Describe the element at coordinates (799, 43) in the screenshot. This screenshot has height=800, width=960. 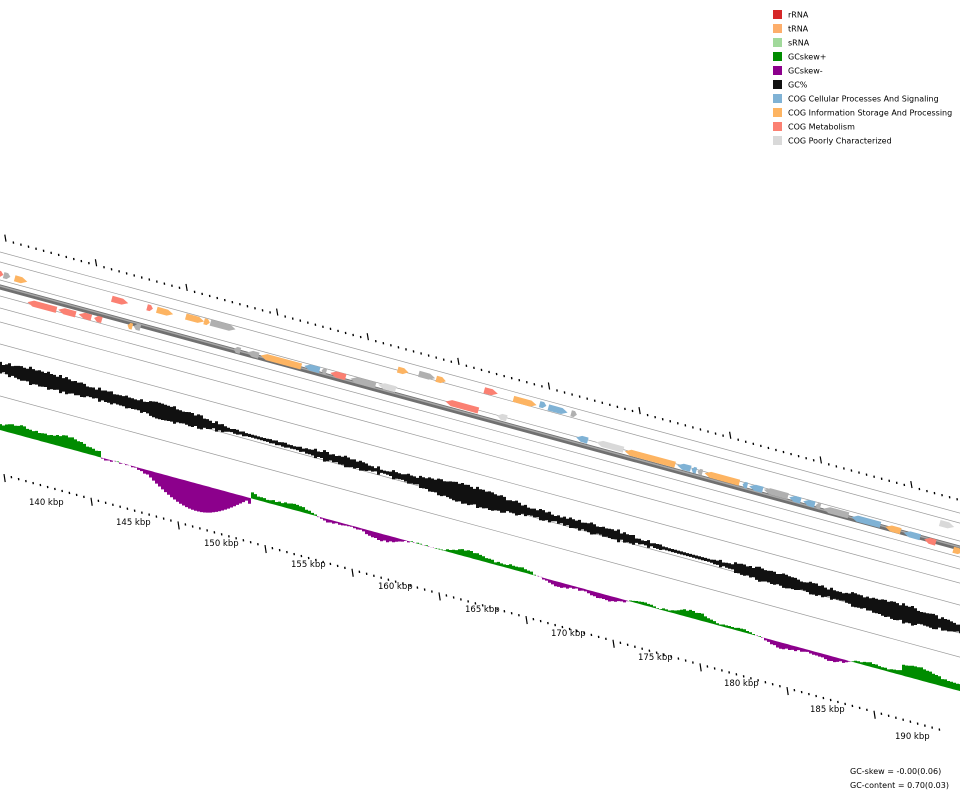
I see `legend-label: sRNA` at that location.